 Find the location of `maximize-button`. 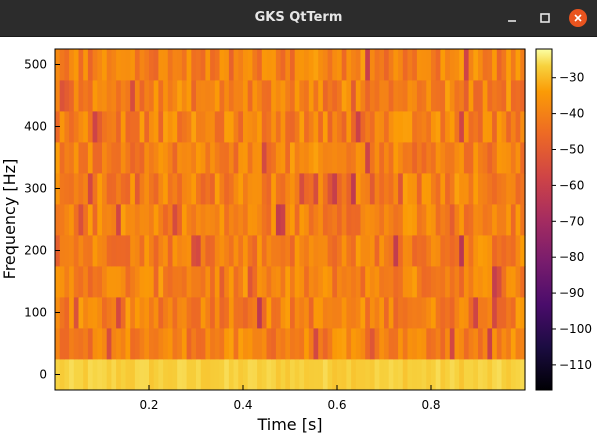

maximize-button is located at coordinates (545, 18).